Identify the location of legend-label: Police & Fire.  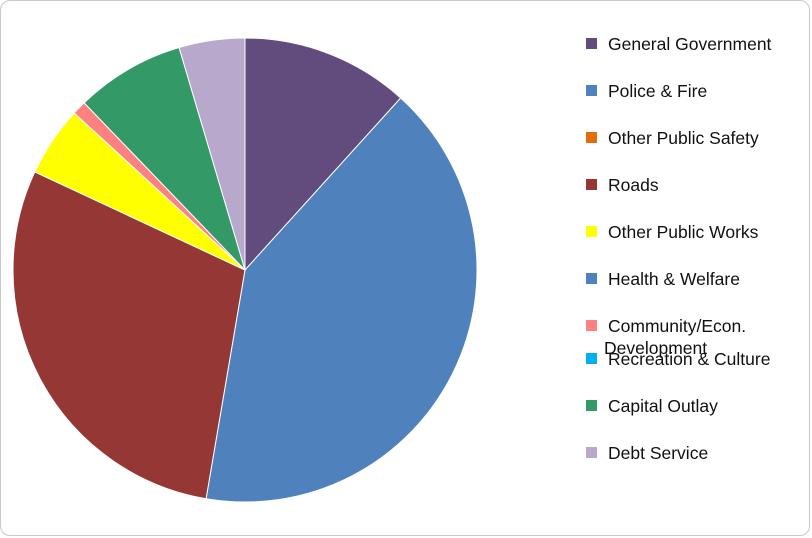
(658, 91).